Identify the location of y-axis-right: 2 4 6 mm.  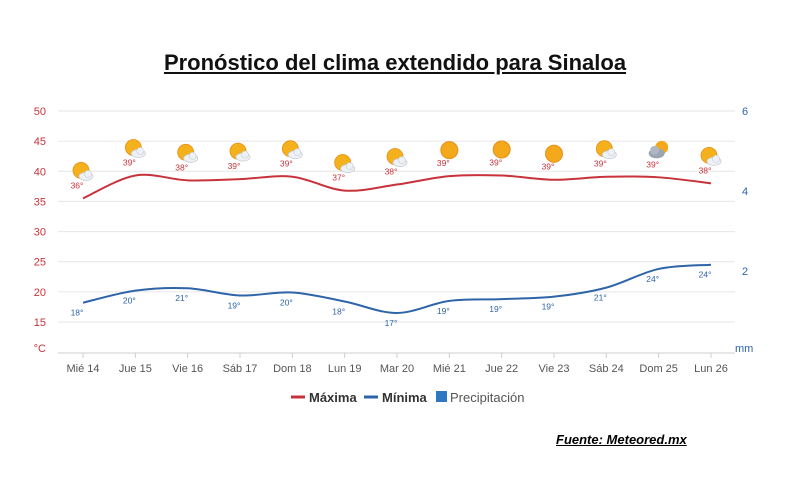
(744, 230).